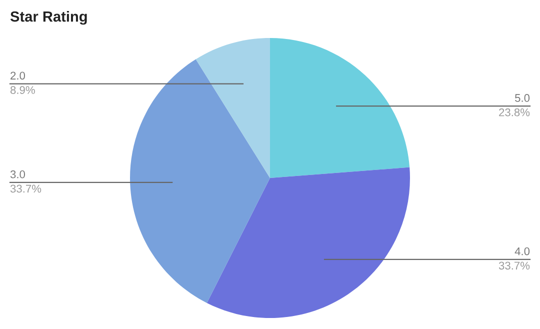 The image size is (540, 329). I want to click on slice-label: 2.0, so click(18, 76).